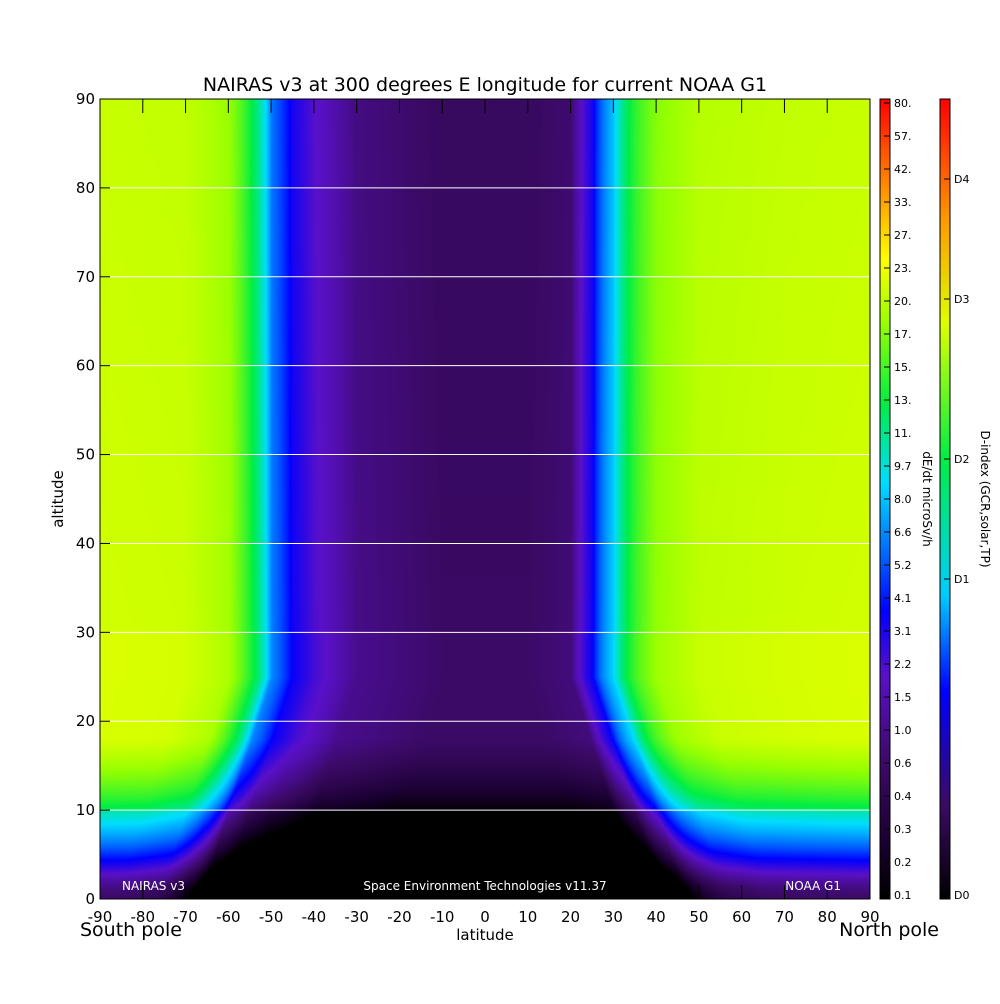 The image size is (1000, 1004). Describe the element at coordinates (100, 917) in the screenshot. I see `x-tick-label: -90` at that location.